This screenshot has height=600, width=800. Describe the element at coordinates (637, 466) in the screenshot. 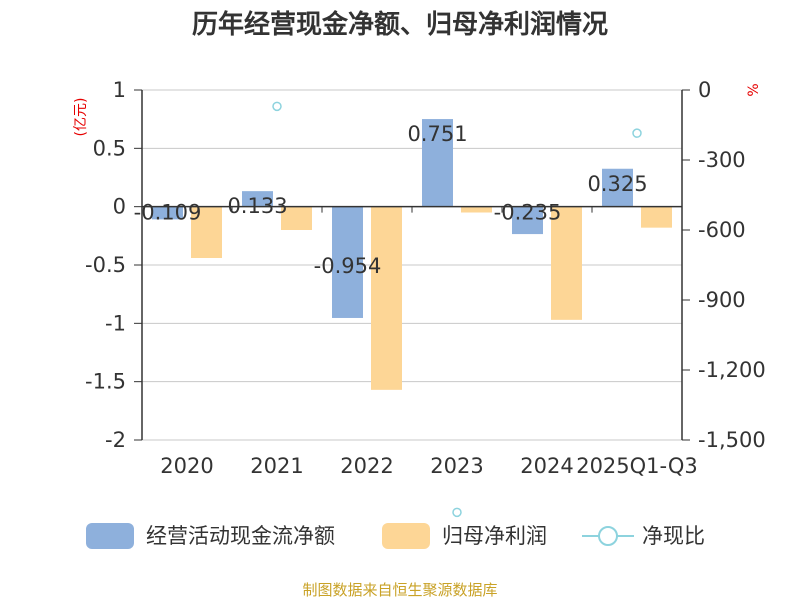

I see `x-tick-label: 2025Q1-Q3` at that location.